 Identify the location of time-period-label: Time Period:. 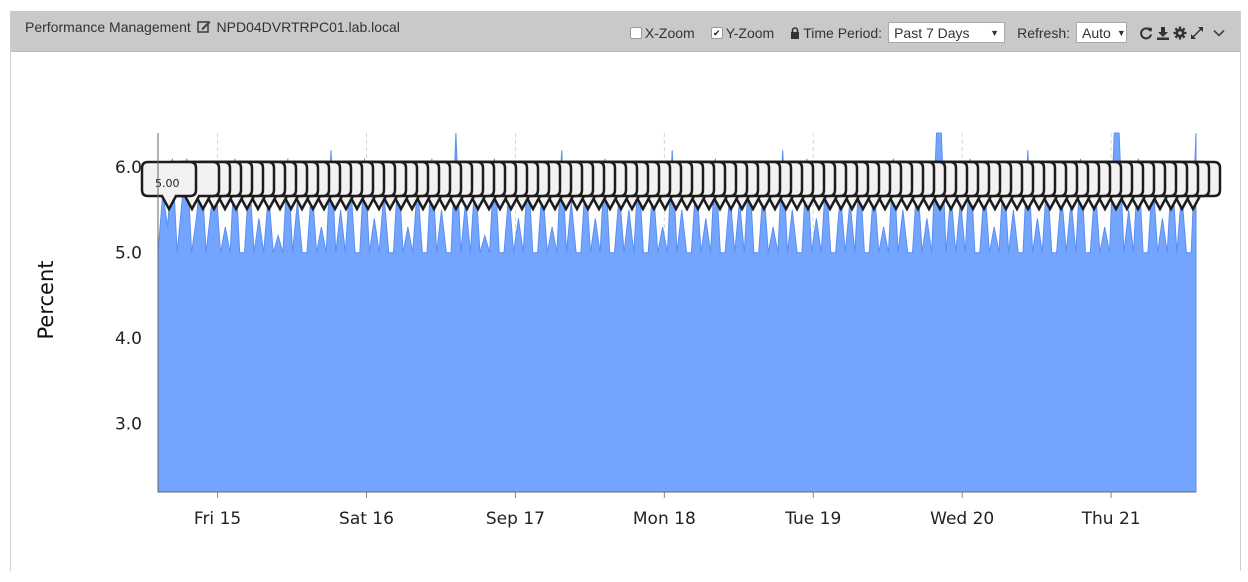
(843, 32).